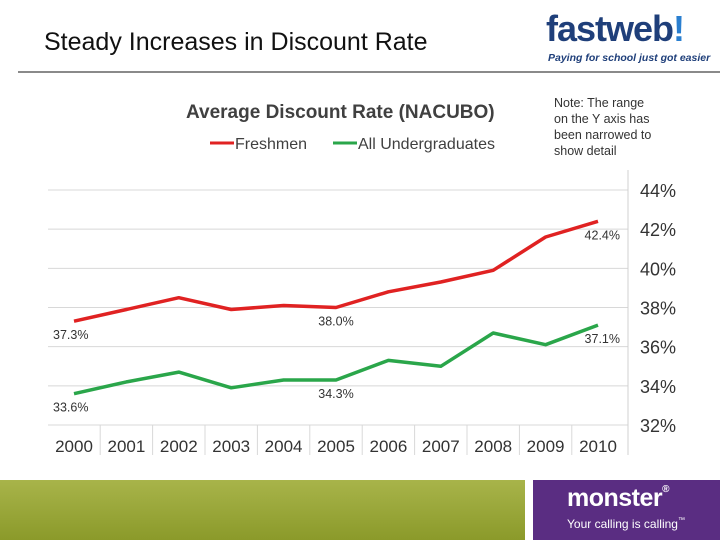  Describe the element at coordinates (74, 446) in the screenshot. I see `x-tick-label: 2000` at that location.